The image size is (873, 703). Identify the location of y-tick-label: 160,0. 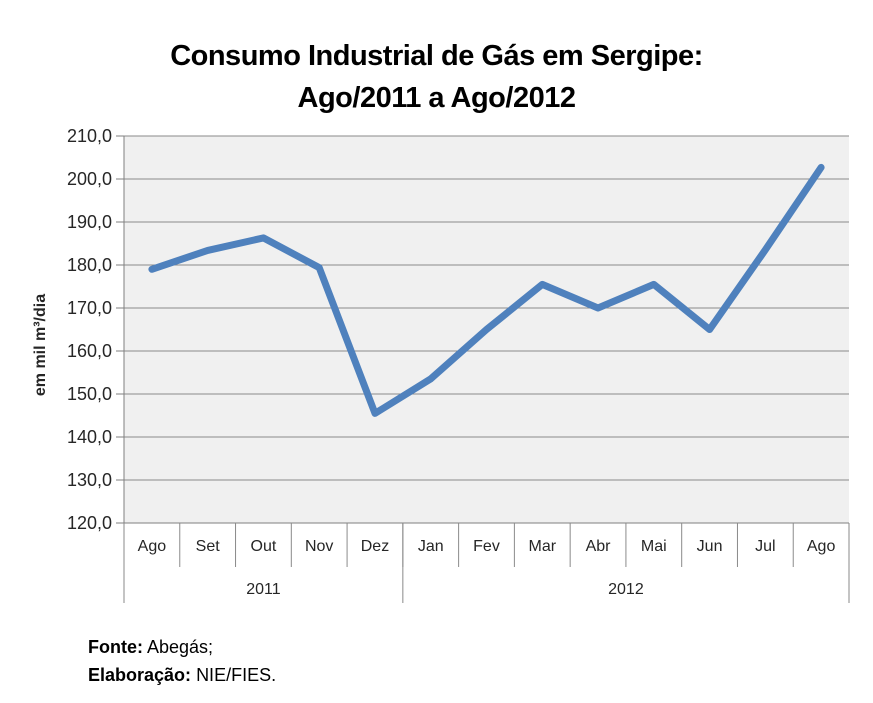
(89, 351).